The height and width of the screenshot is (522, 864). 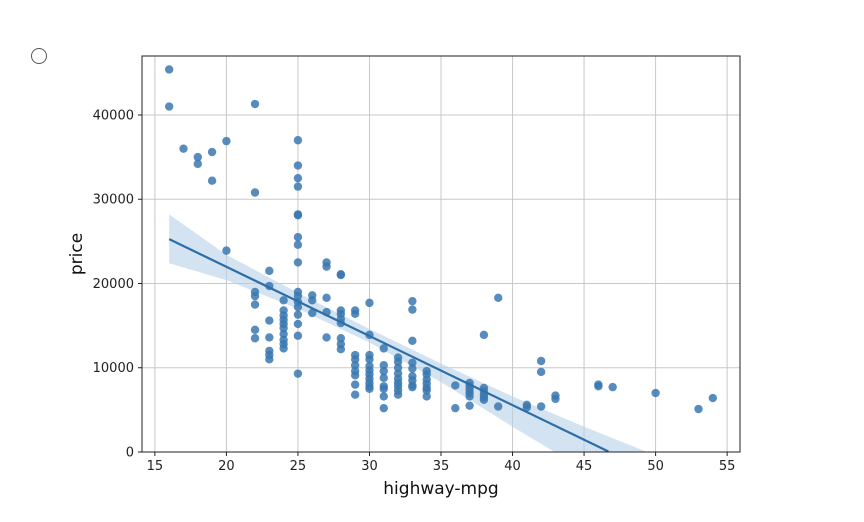 What do you see at coordinates (113, 115) in the screenshot?
I see `y-tick-label: 40000` at bounding box center [113, 115].